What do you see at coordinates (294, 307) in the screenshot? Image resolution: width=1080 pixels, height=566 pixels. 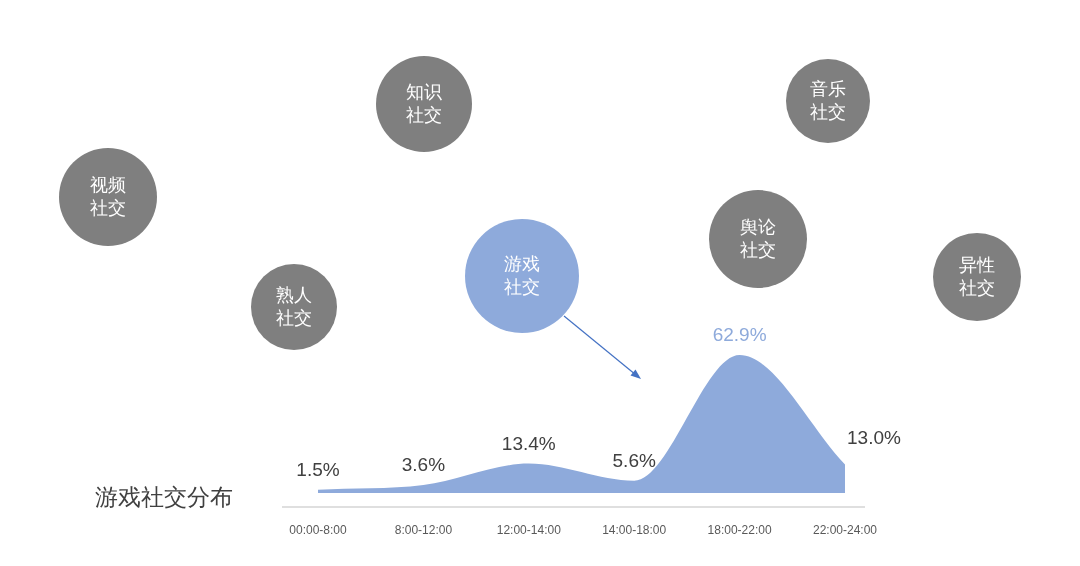 I see `text: 熟人社交` at bounding box center [294, 307].